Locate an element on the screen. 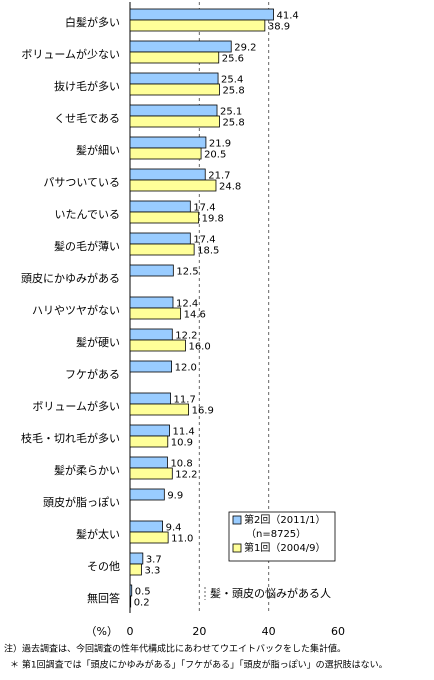  y-tick-label: 白髪が多い is located at coordinates (92, 22).